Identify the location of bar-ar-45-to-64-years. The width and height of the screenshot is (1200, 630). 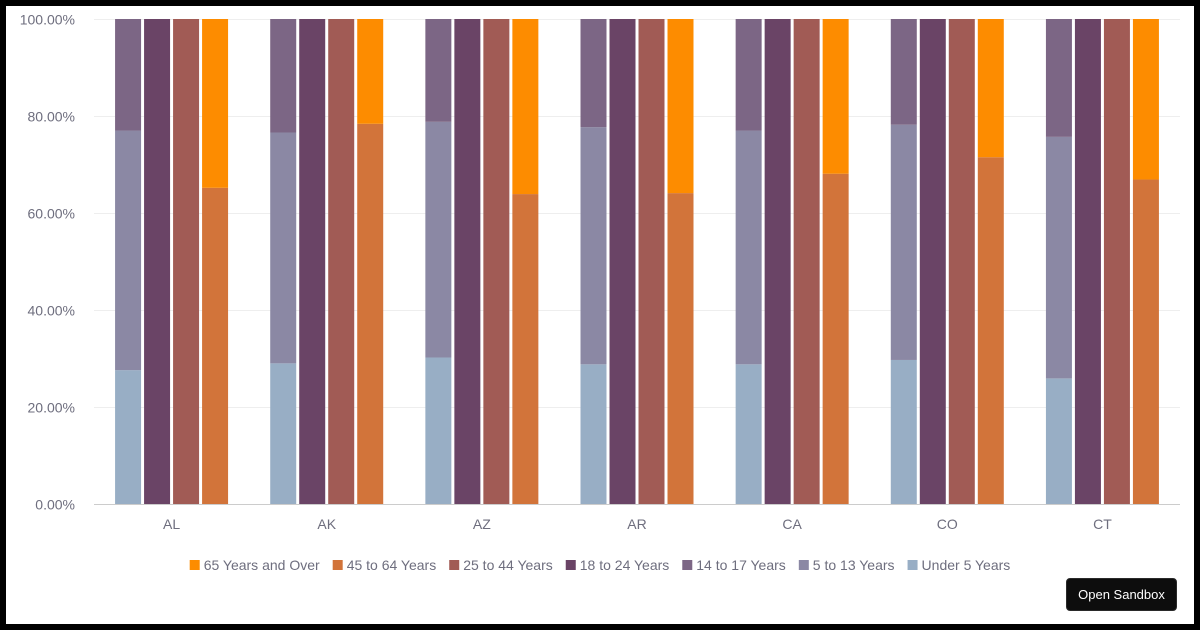
(680, 348).